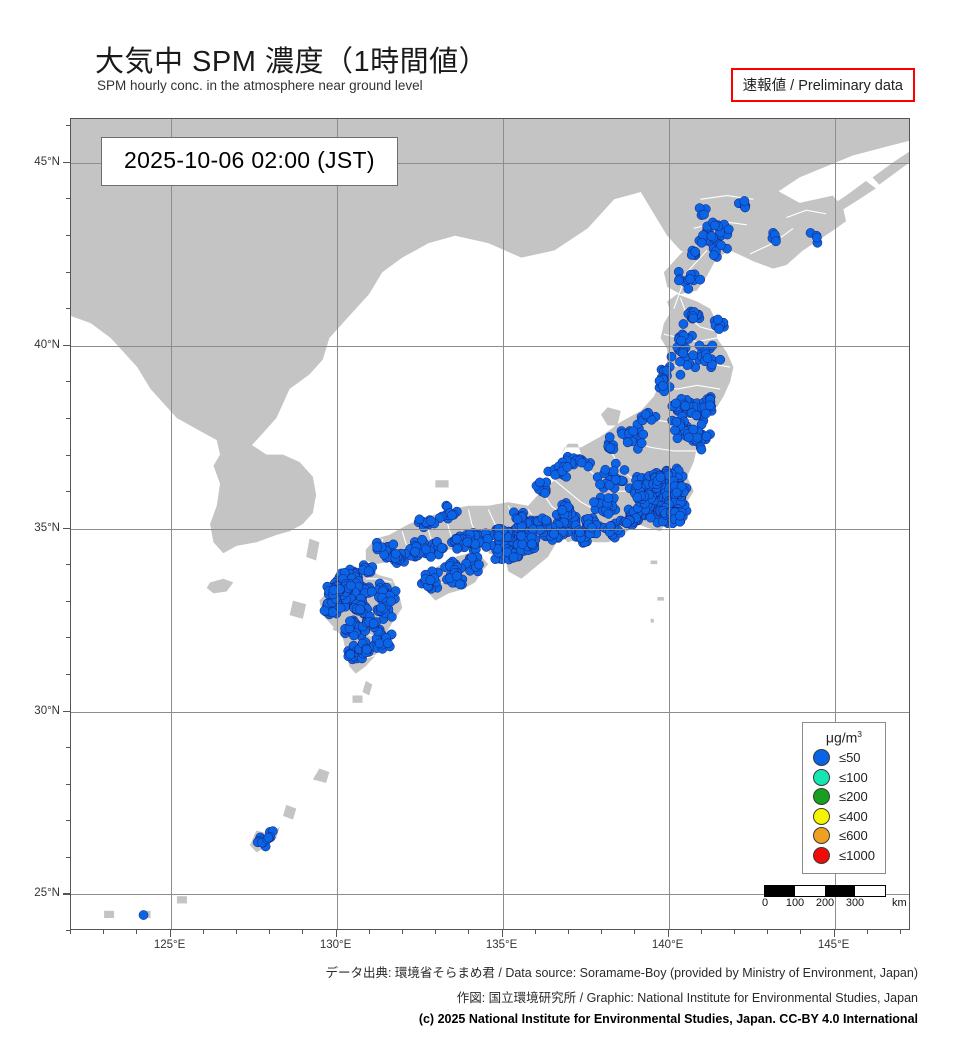 Image resolution: width=980 pixels, height=1060 pixels. Describe the element at coordinates (843, 777) in the screenshot. I see `legend-item: ≤100` at that location.